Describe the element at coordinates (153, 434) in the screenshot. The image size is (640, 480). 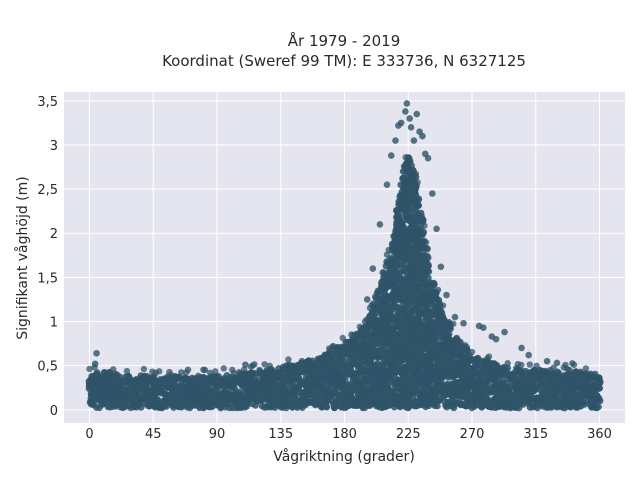
I see `x-tick-label: 45` at that location.